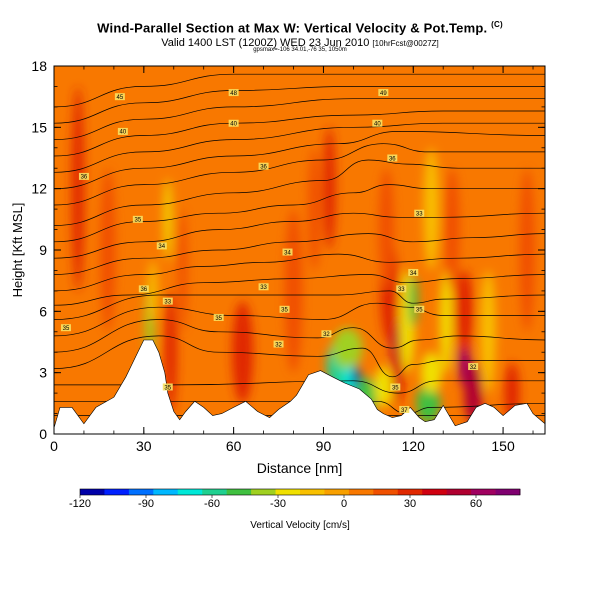  Describe the element at coordinates (80, 504) in the screenshot. I see `colorbar-tick-label: -120` at that location.